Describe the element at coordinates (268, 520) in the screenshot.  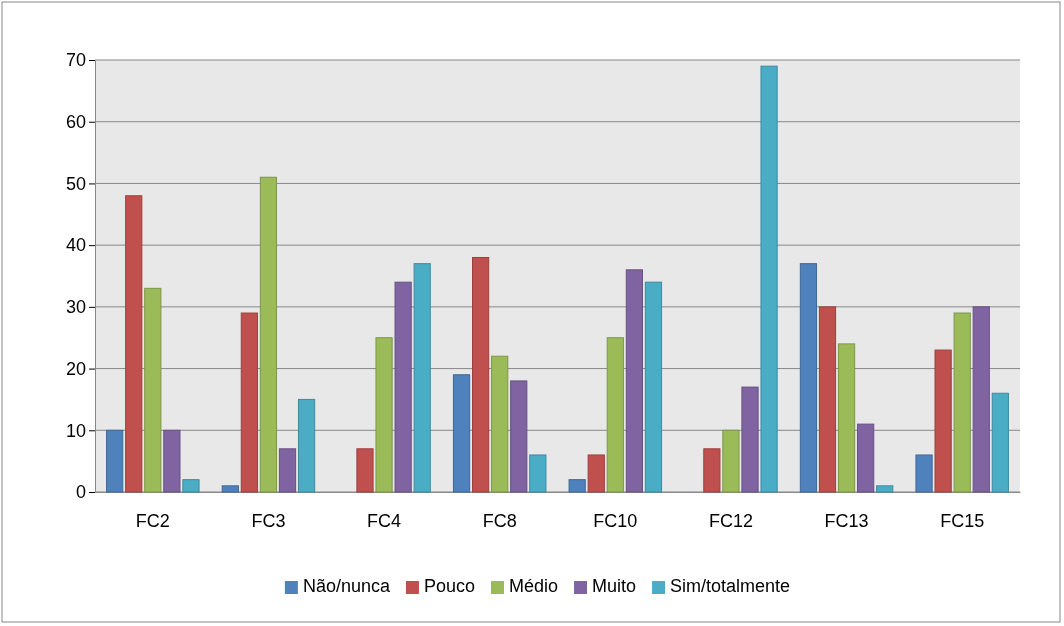
I see `x-tick-label: FC3` at that location.